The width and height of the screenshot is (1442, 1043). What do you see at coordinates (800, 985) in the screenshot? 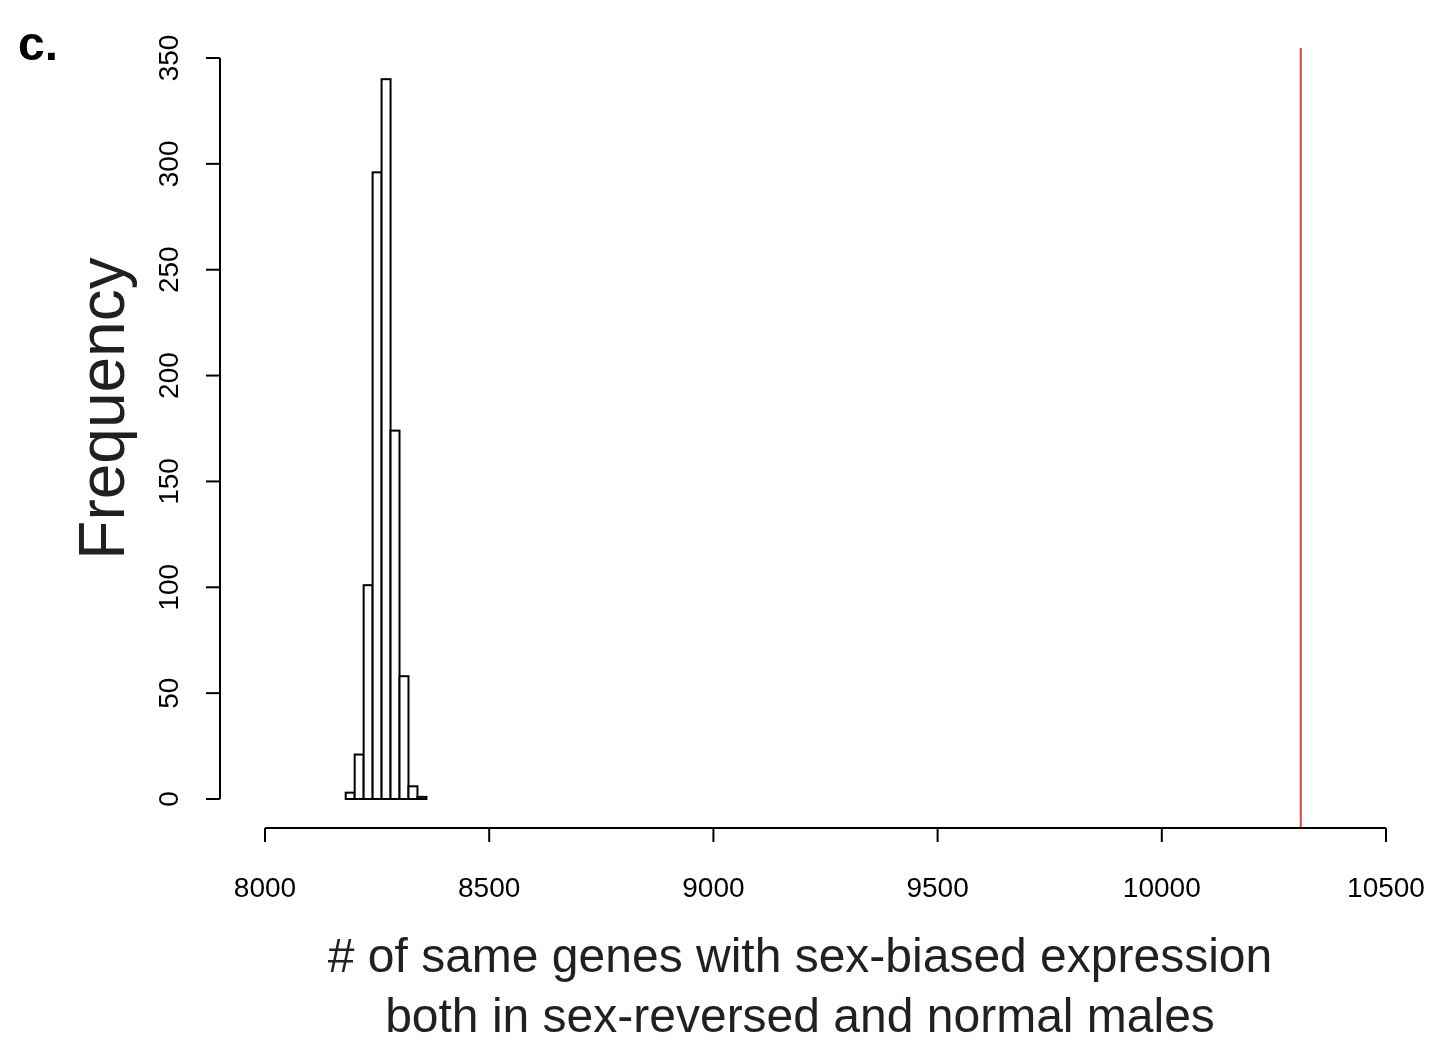
I see `x-axis-title: # of same genes with sex-biased expression both in sex-reversed and normal males` at bounding box center [800, 985].